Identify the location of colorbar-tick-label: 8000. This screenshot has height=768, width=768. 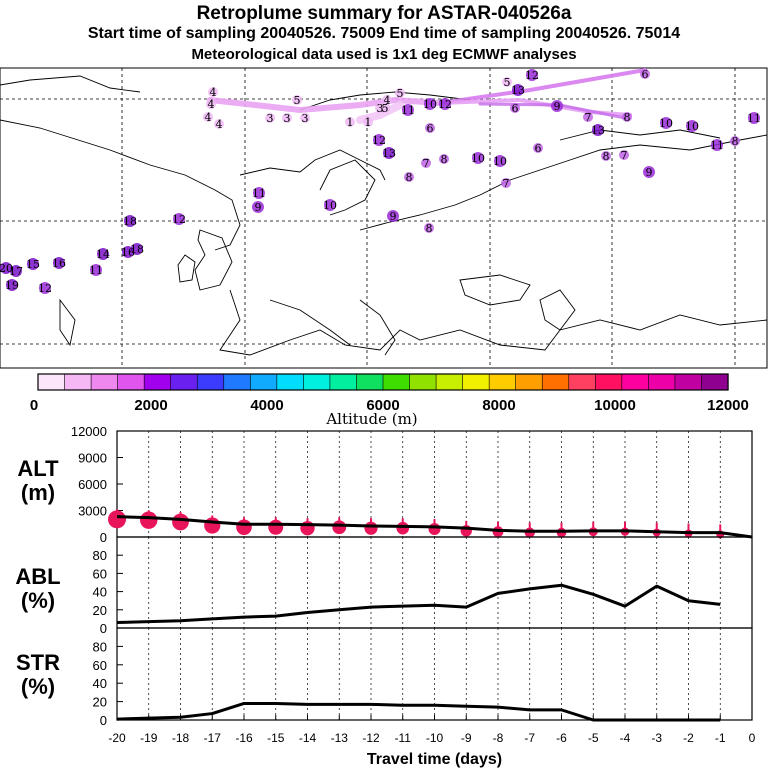
(498, 405).